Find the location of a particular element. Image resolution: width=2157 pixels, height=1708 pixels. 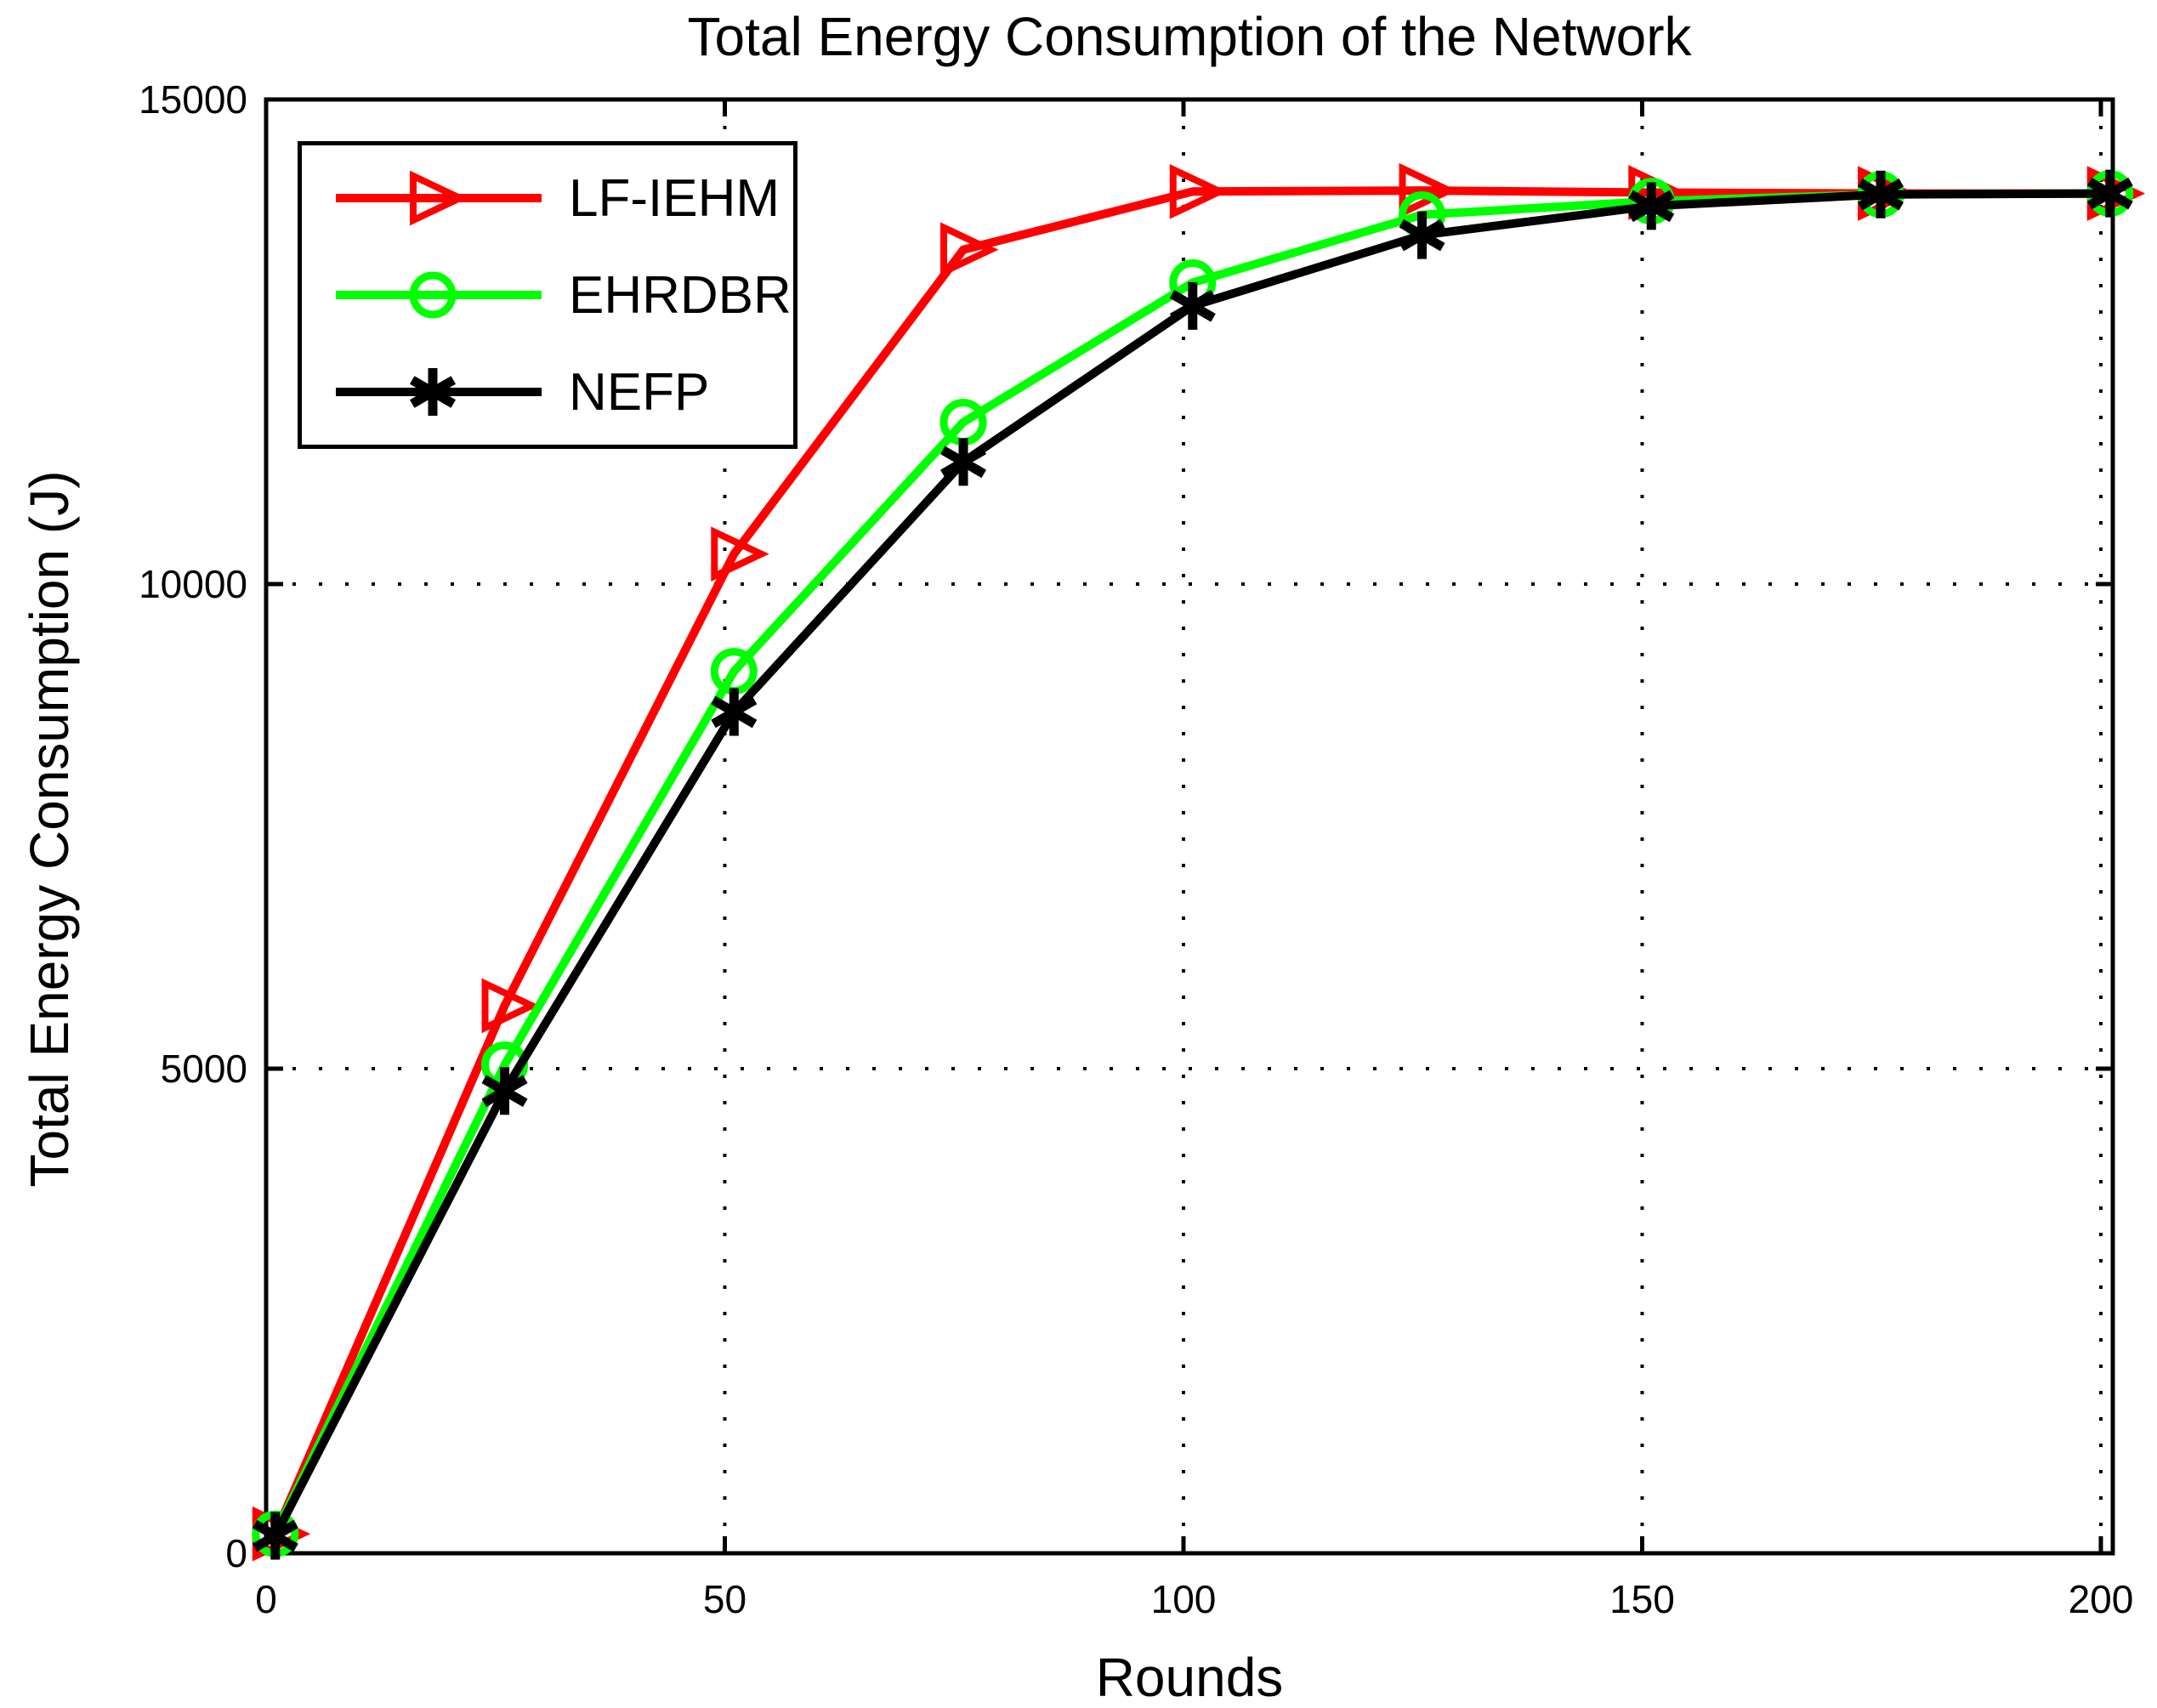

legend-swatch-marker-nefp is located at coordinates (433, 392).